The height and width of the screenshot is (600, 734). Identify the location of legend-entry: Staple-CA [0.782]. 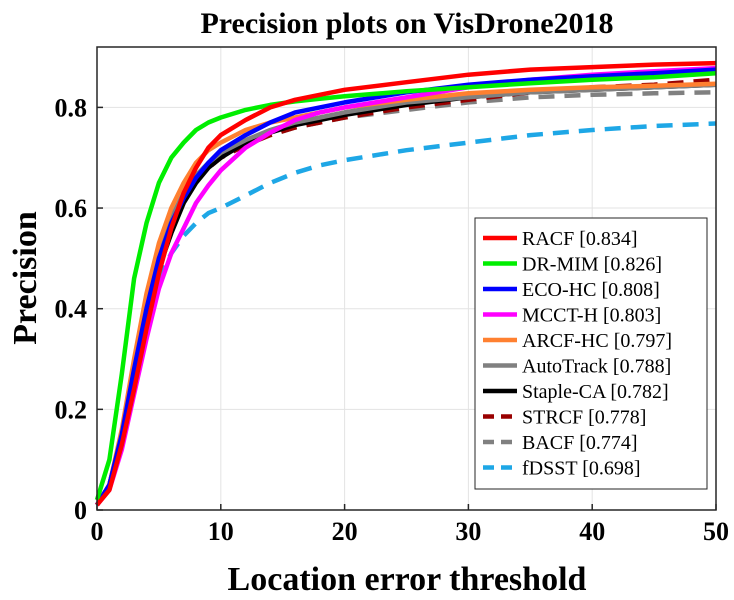
(595, 392).